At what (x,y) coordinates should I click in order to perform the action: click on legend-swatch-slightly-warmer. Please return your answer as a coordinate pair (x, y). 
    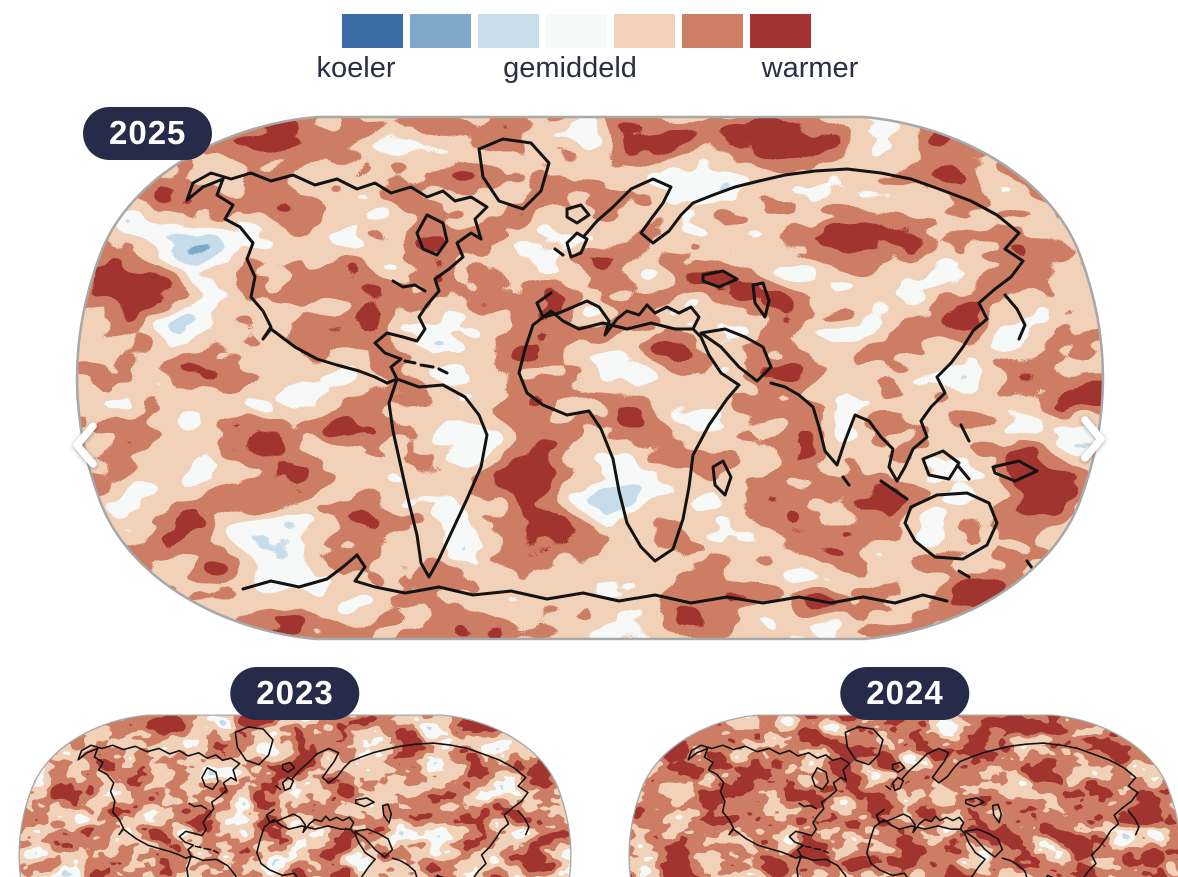
    Looking at the image, I should click on (644, 31).